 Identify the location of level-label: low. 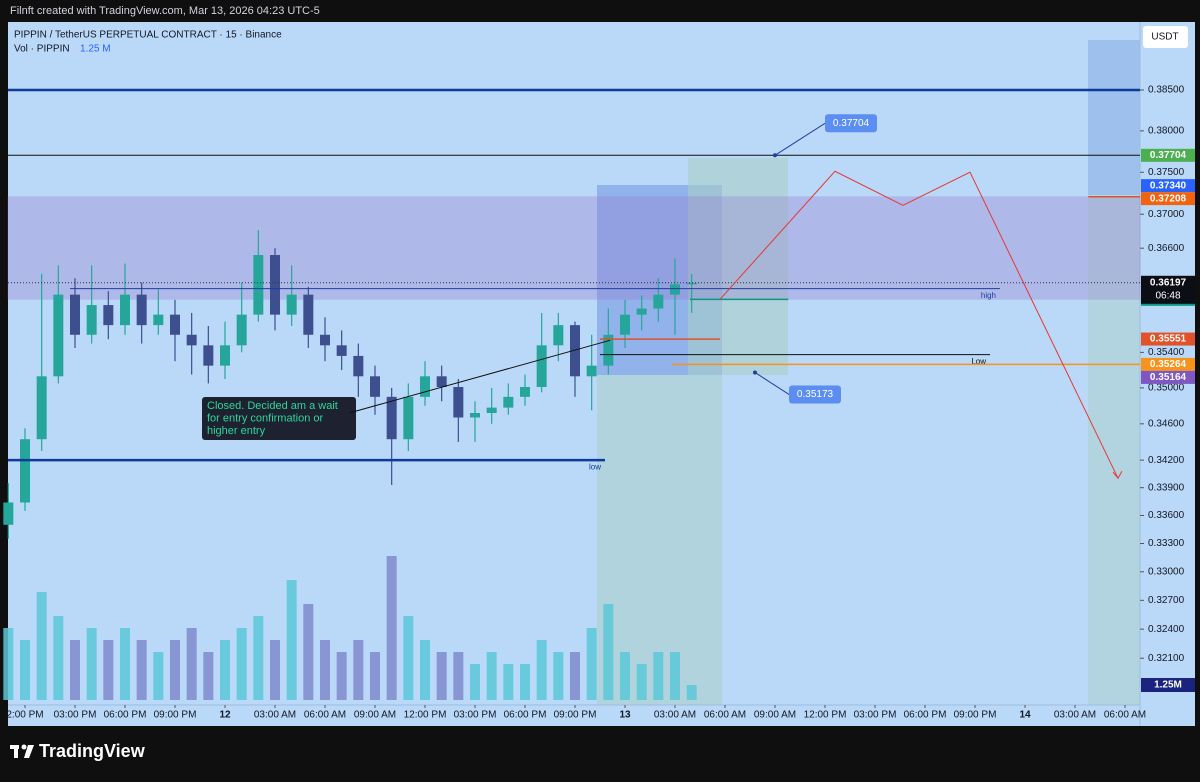
(595, 466).